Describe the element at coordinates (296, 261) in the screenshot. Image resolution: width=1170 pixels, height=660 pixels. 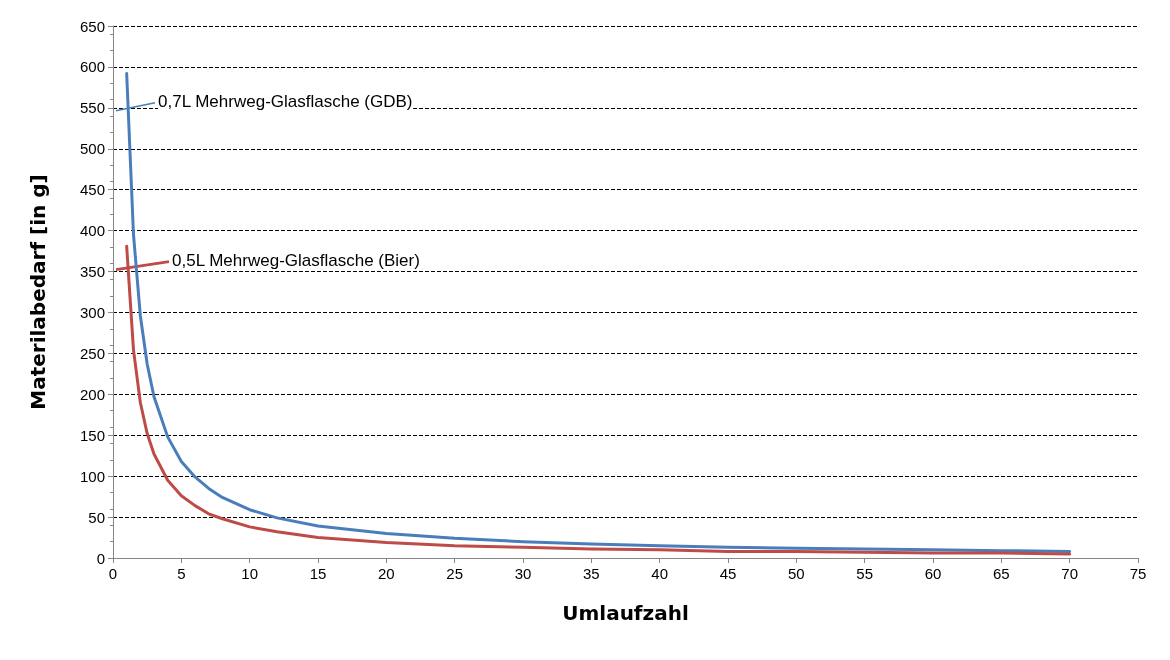
I see `annotation: 0,5L Mehrweg-Glasflasche (Bier)` at that location.